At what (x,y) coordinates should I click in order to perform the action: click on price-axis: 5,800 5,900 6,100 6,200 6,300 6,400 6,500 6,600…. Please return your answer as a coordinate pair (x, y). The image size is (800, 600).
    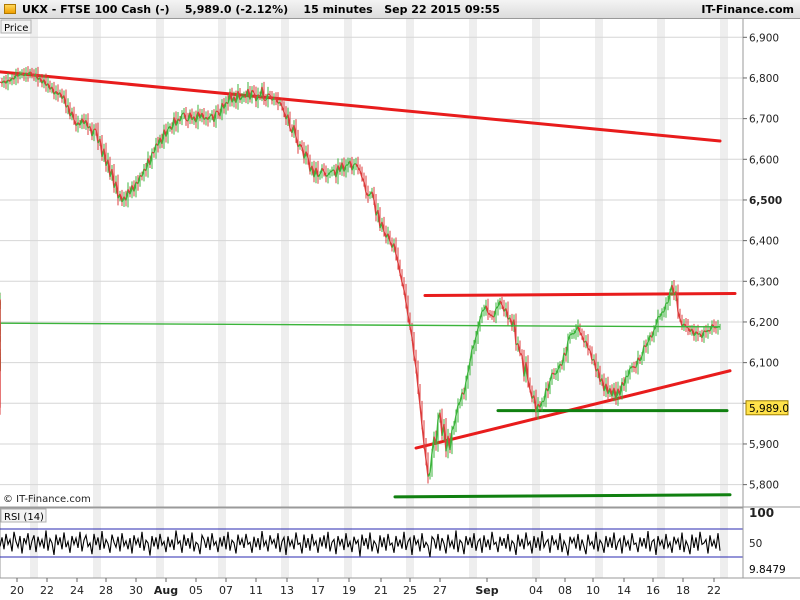
    Looking at the image, I should click on (762, 262).